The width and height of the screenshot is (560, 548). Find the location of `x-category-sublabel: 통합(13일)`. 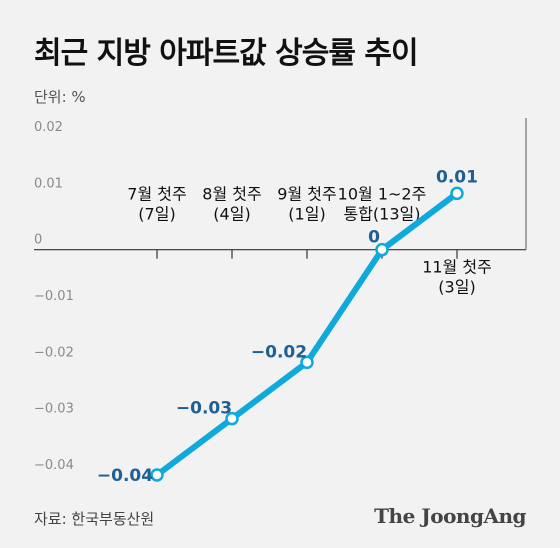

x-category-sublabel: 통합(13일) is located at coordinates (381, 214).